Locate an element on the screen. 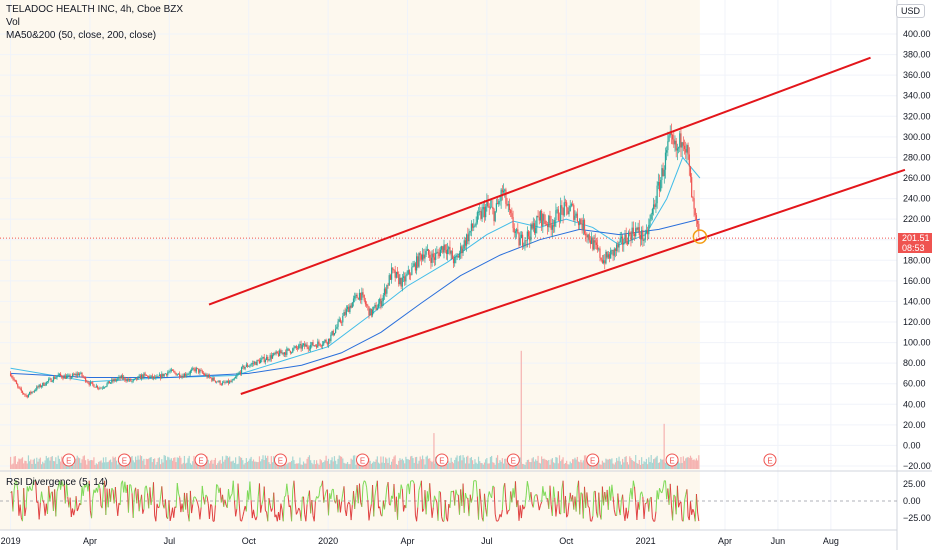 This screenshot has height=550, width=932. rsi-legend: RSI Divergence (5, 14) is located at coordinates (57, 482).